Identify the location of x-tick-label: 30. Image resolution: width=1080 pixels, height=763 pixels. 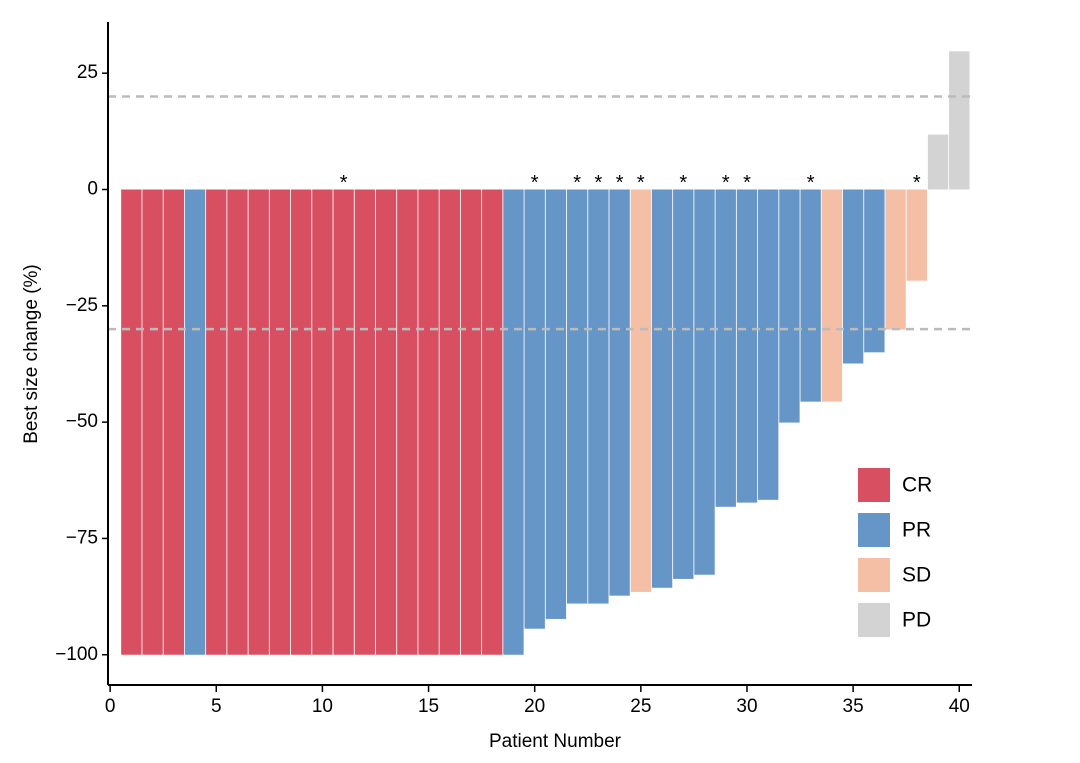
(746, 706).